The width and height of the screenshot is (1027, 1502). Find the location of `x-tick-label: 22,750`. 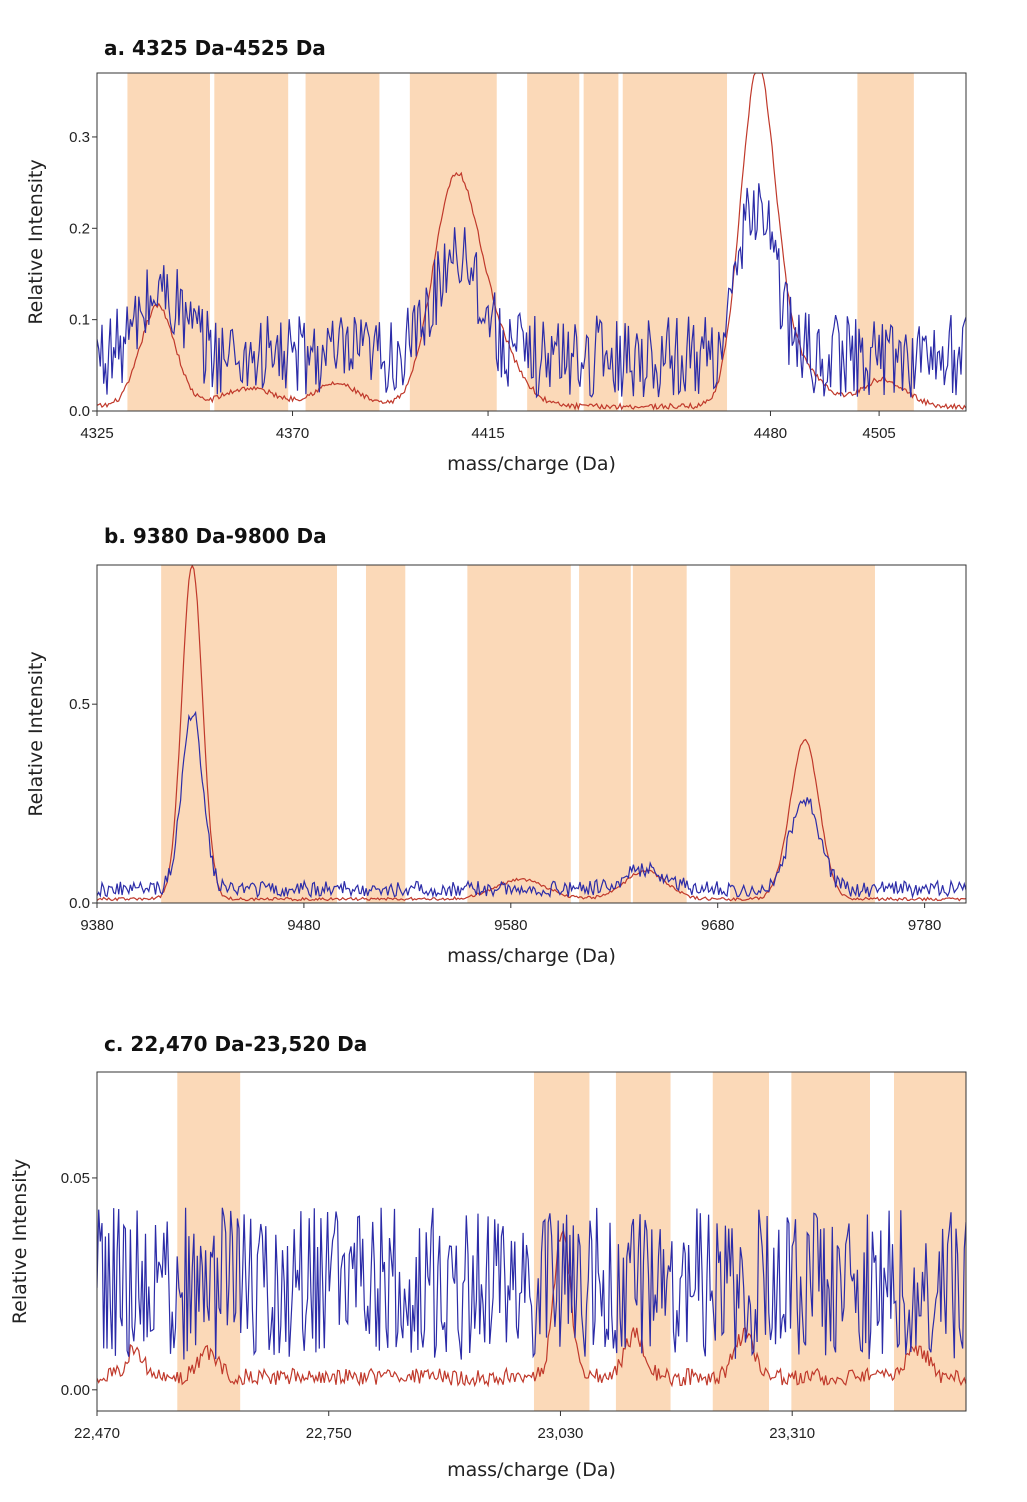

x-tick-label: 22,750 is located at coordinates (329, 1433).